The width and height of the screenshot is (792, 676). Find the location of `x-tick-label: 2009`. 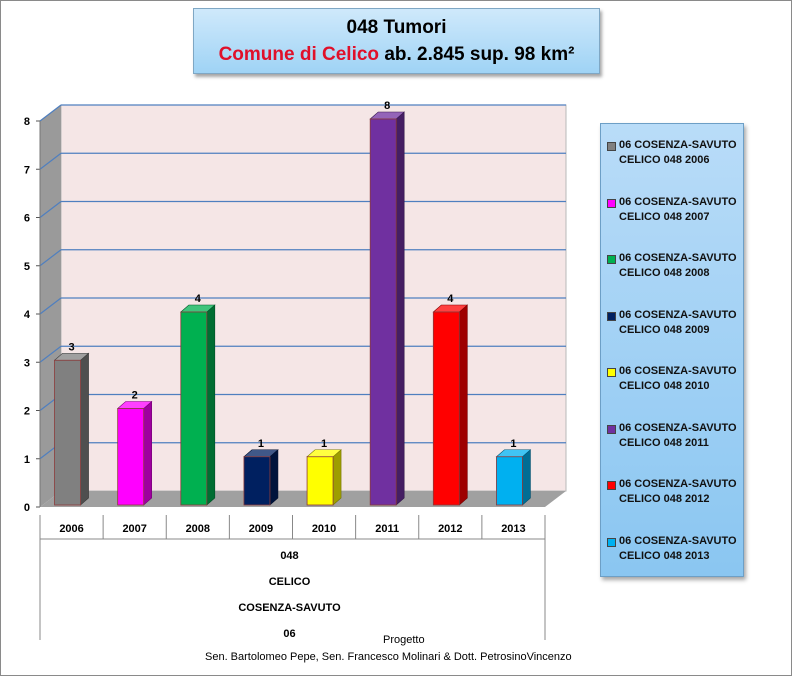

x-tick-label: 2009 is located at coordinates (261, 529).